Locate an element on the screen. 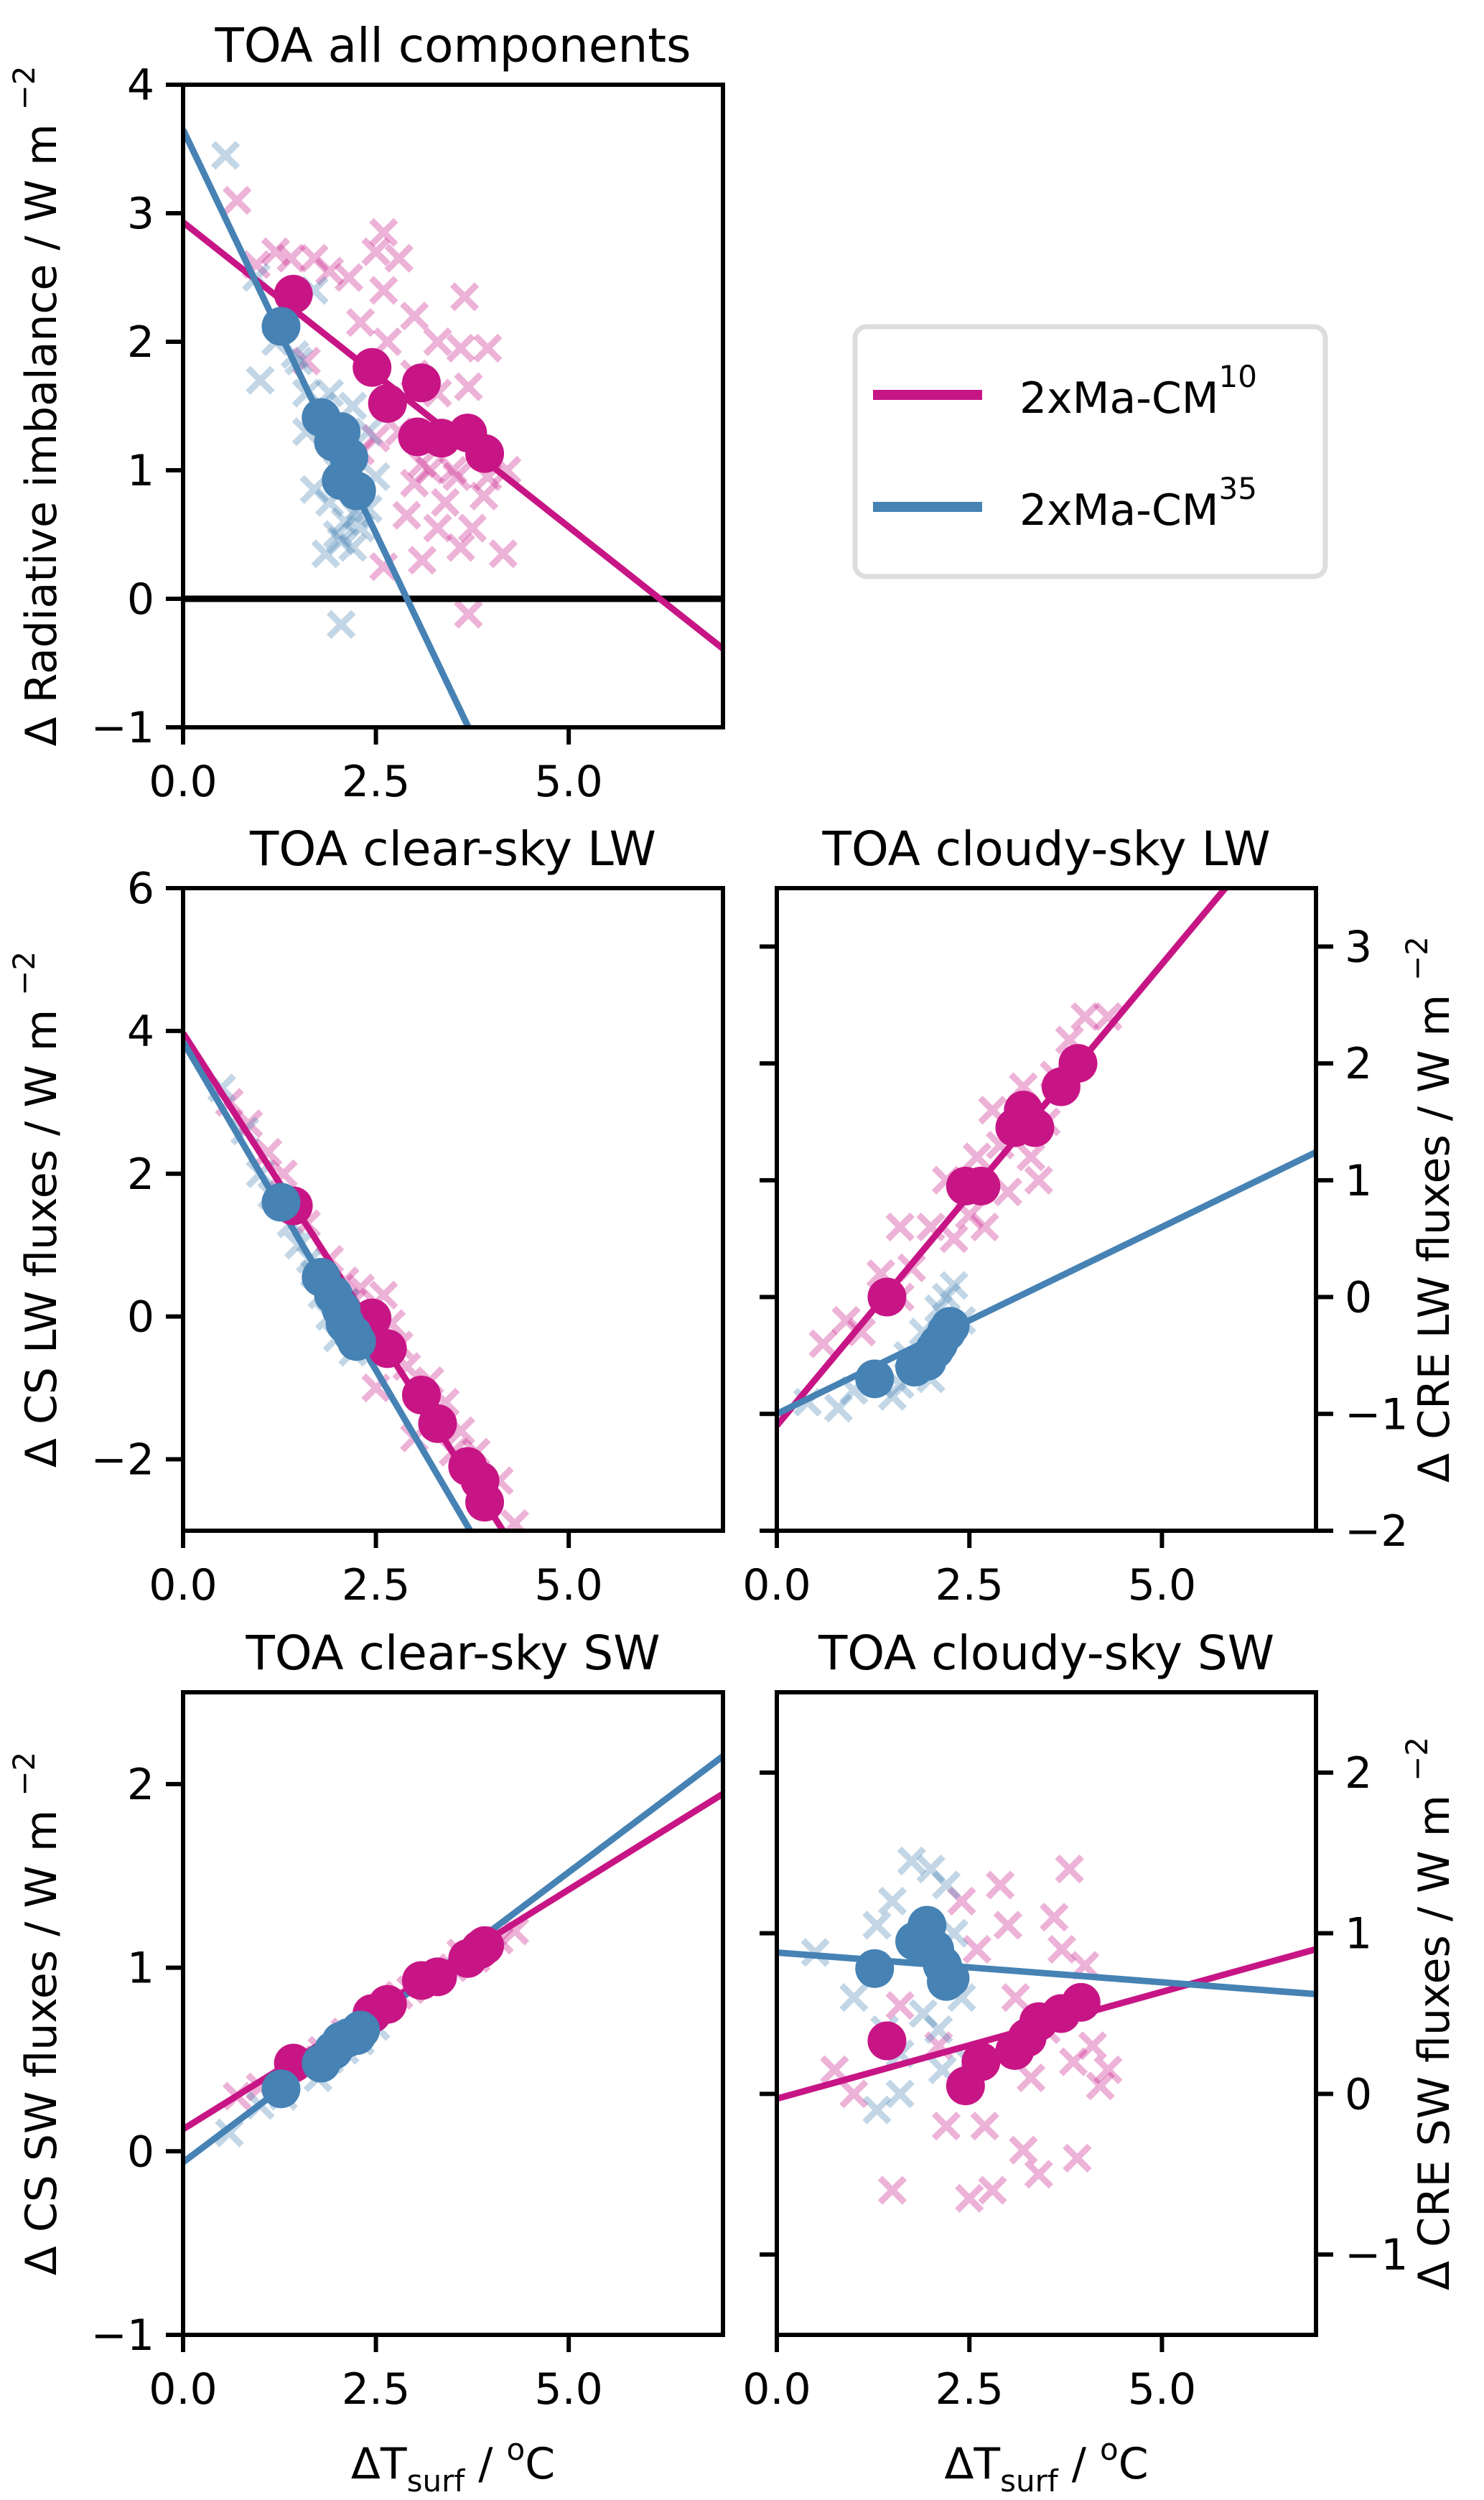 The height and width of the screenshot is (2500, 1484). plot-area is located at coordinates (453, 1959).